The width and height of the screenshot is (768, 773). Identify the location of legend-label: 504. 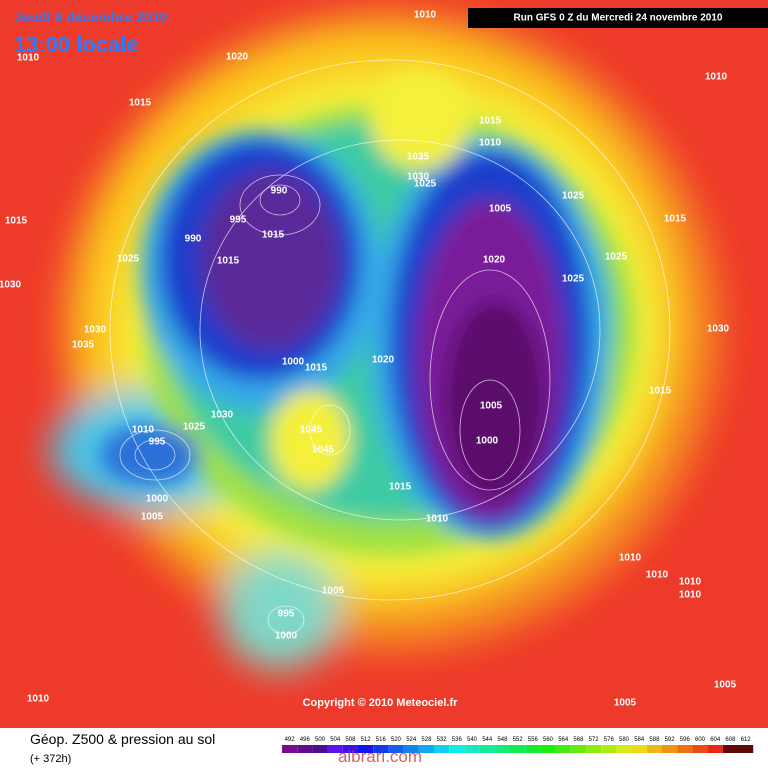
(335, 740).